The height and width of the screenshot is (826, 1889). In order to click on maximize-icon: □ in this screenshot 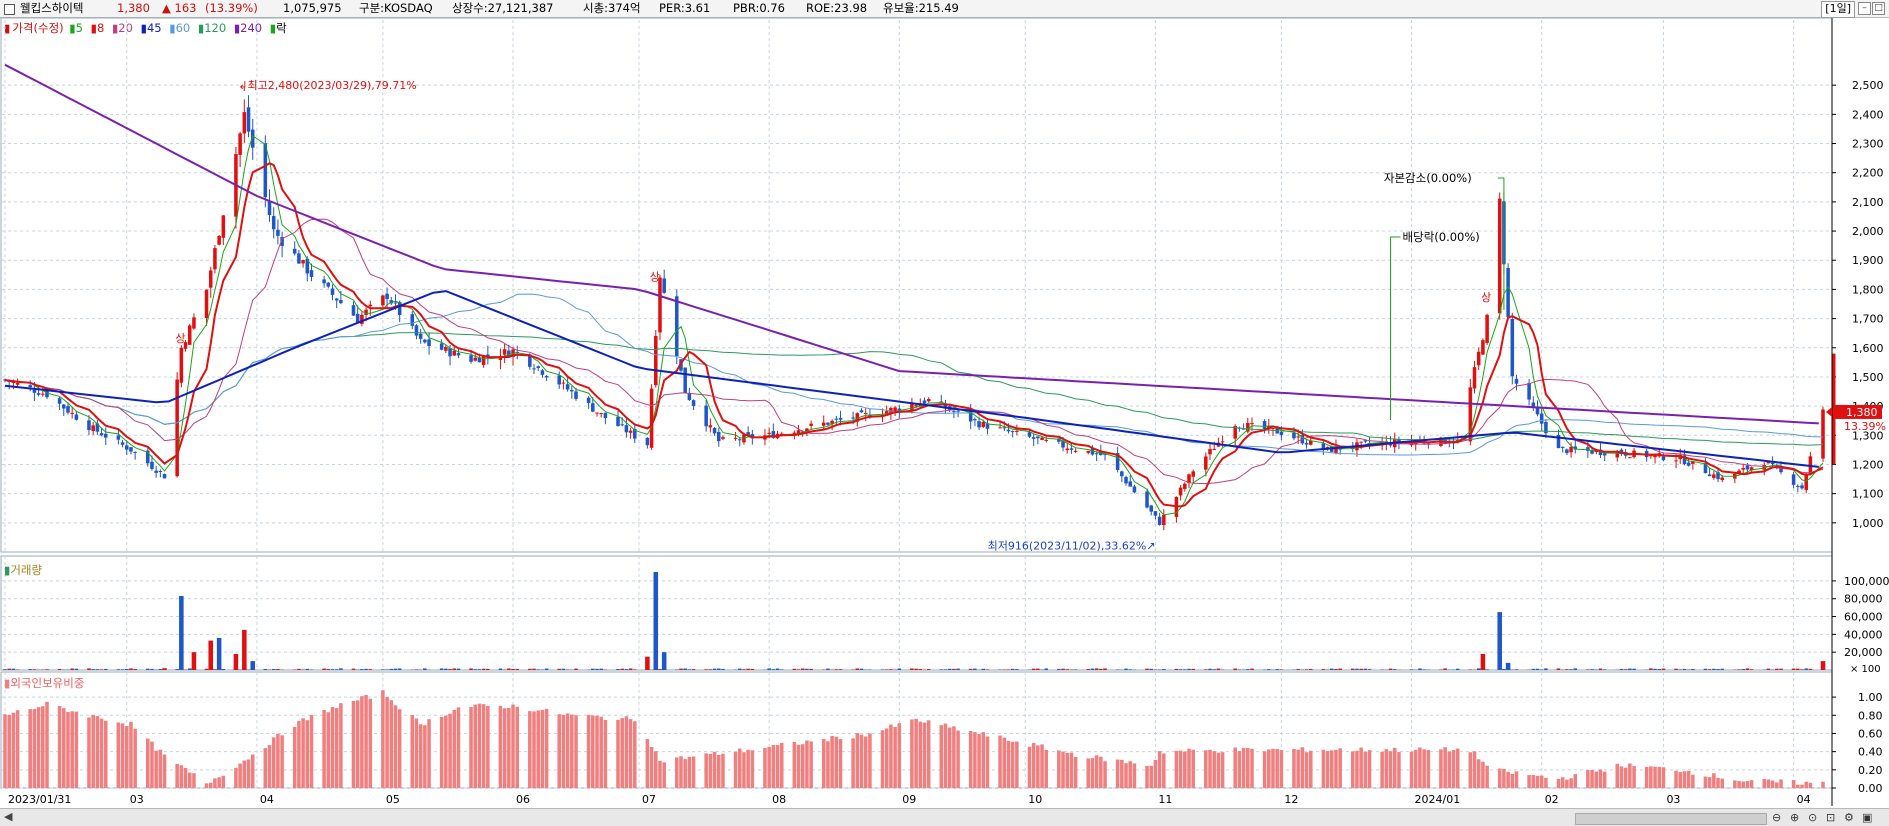, I will do `click(1878, 8)`.